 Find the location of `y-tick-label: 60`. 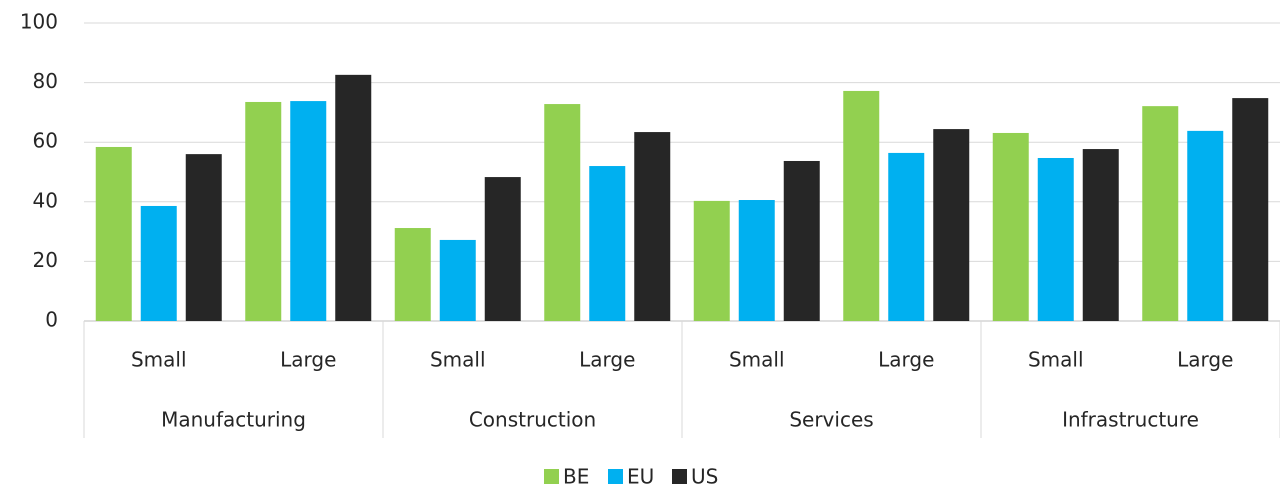

y-tick-label: 60 is located at coordinates (45, 141).